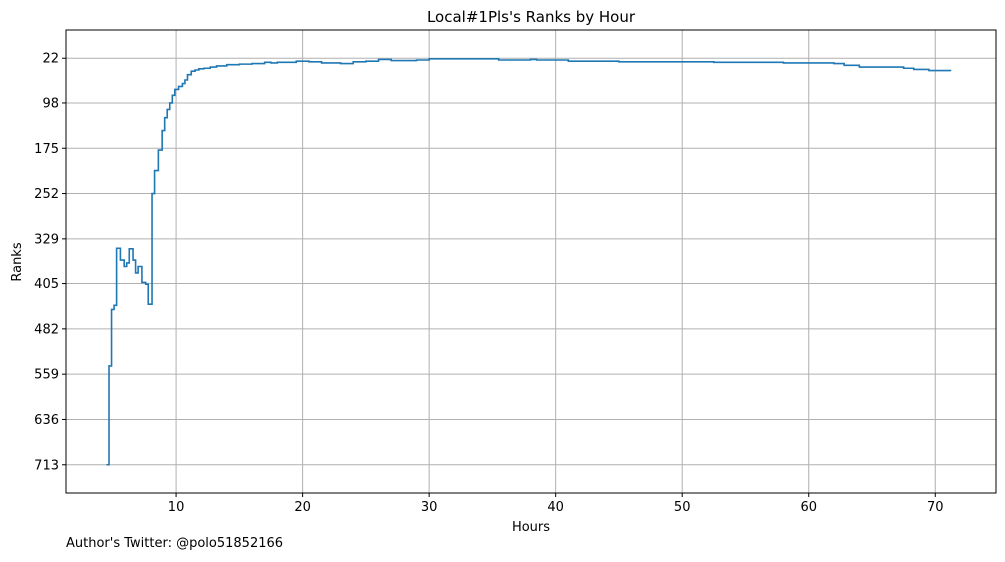  I want to click on author-credit: Author's Twitter: @polo51852166, so click(175, 543).